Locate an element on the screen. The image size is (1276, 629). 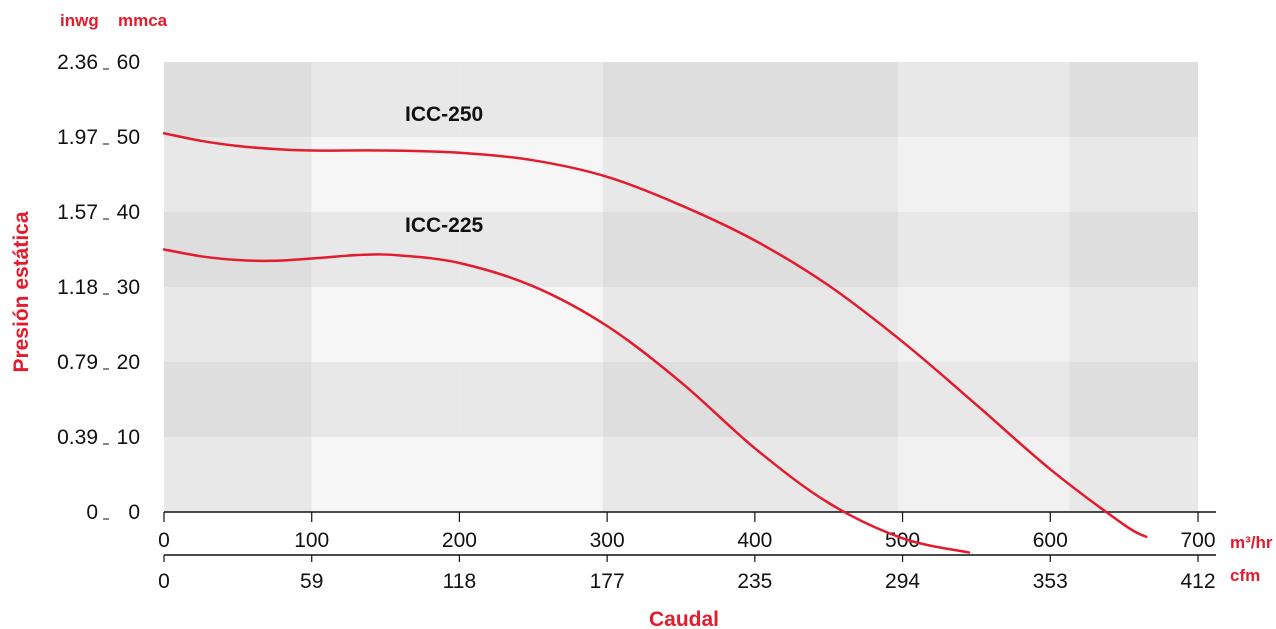
y-ticks: 0 0 10 0.39 20 0.79 30 1.18 40 1.57 50 1.97 60 2.36 is located at coordinates (98, 287).